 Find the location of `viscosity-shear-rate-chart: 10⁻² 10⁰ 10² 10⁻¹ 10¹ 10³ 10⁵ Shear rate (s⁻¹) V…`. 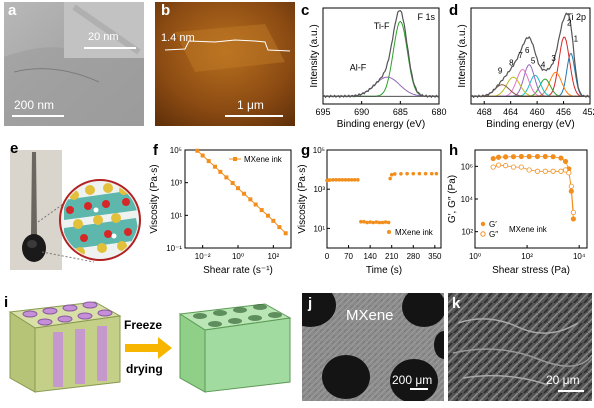

viscosity-shear-rate-chart: 10⁻² 10⁰ 10² 10⁻¹ 10¹ 10³ 10⁵ Shear rate (s⁻¹) V… is located at coordinates (220, 211).